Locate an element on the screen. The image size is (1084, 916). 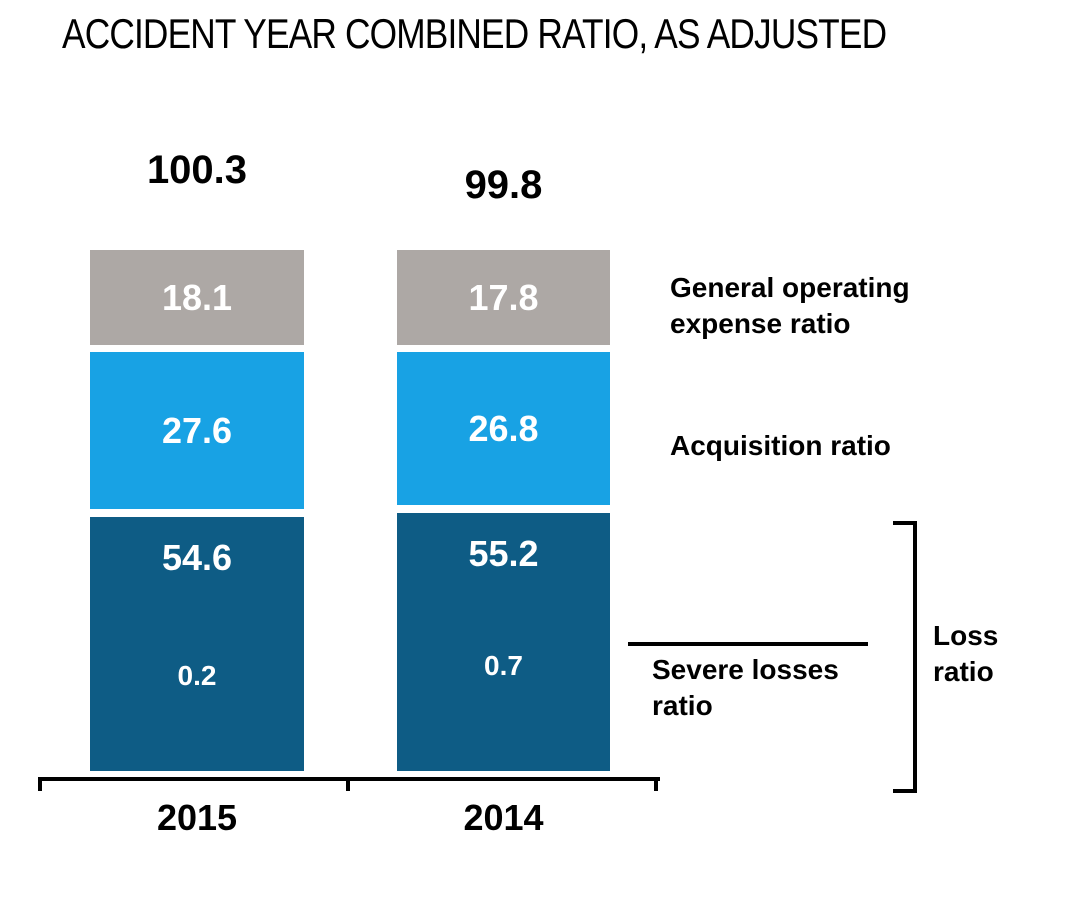
legend-loss-ratio: Loss ratio is located at coordinates (966, 653).